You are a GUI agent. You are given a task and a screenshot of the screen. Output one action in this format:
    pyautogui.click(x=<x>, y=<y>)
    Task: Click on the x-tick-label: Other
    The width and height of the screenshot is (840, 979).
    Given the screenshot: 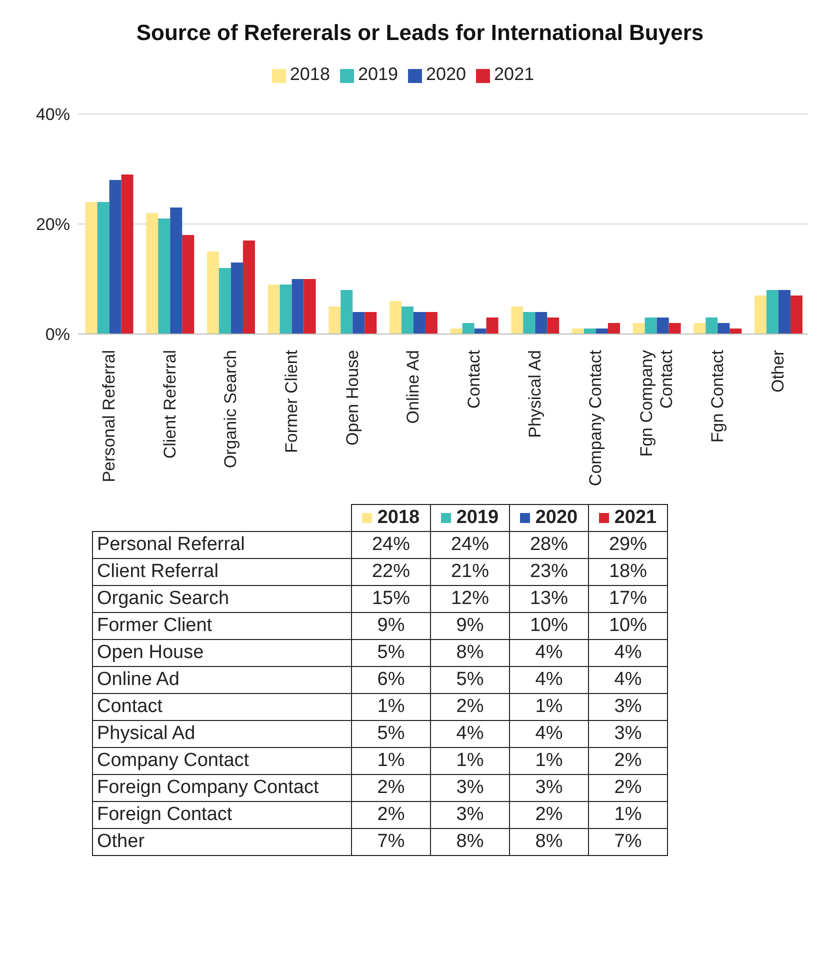 What is the action you would take?
    pyautogui.click(x=778, y=371)
    